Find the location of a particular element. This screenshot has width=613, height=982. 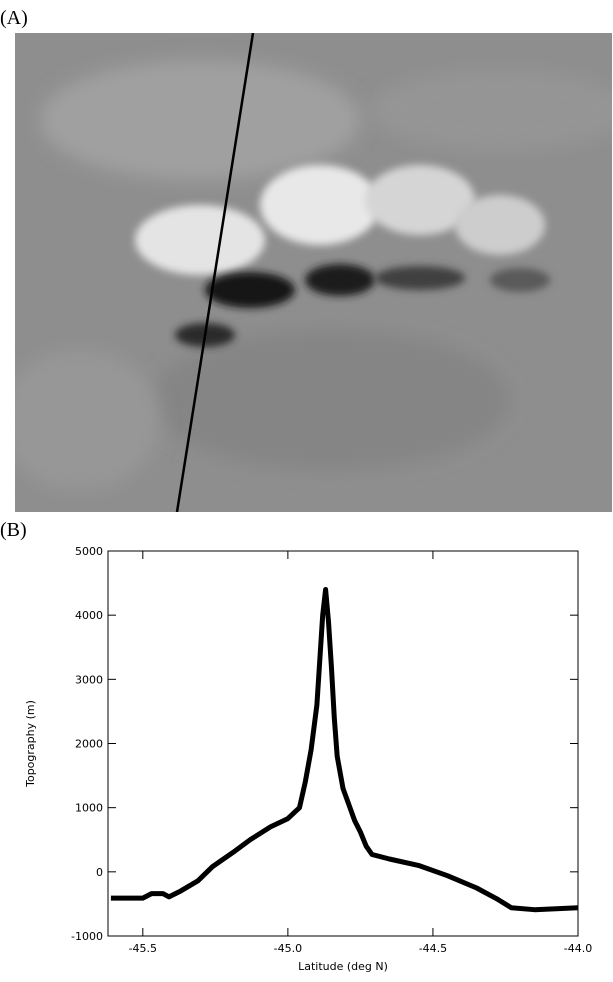

panel-label: (A) is located at coordinates (14, 18).